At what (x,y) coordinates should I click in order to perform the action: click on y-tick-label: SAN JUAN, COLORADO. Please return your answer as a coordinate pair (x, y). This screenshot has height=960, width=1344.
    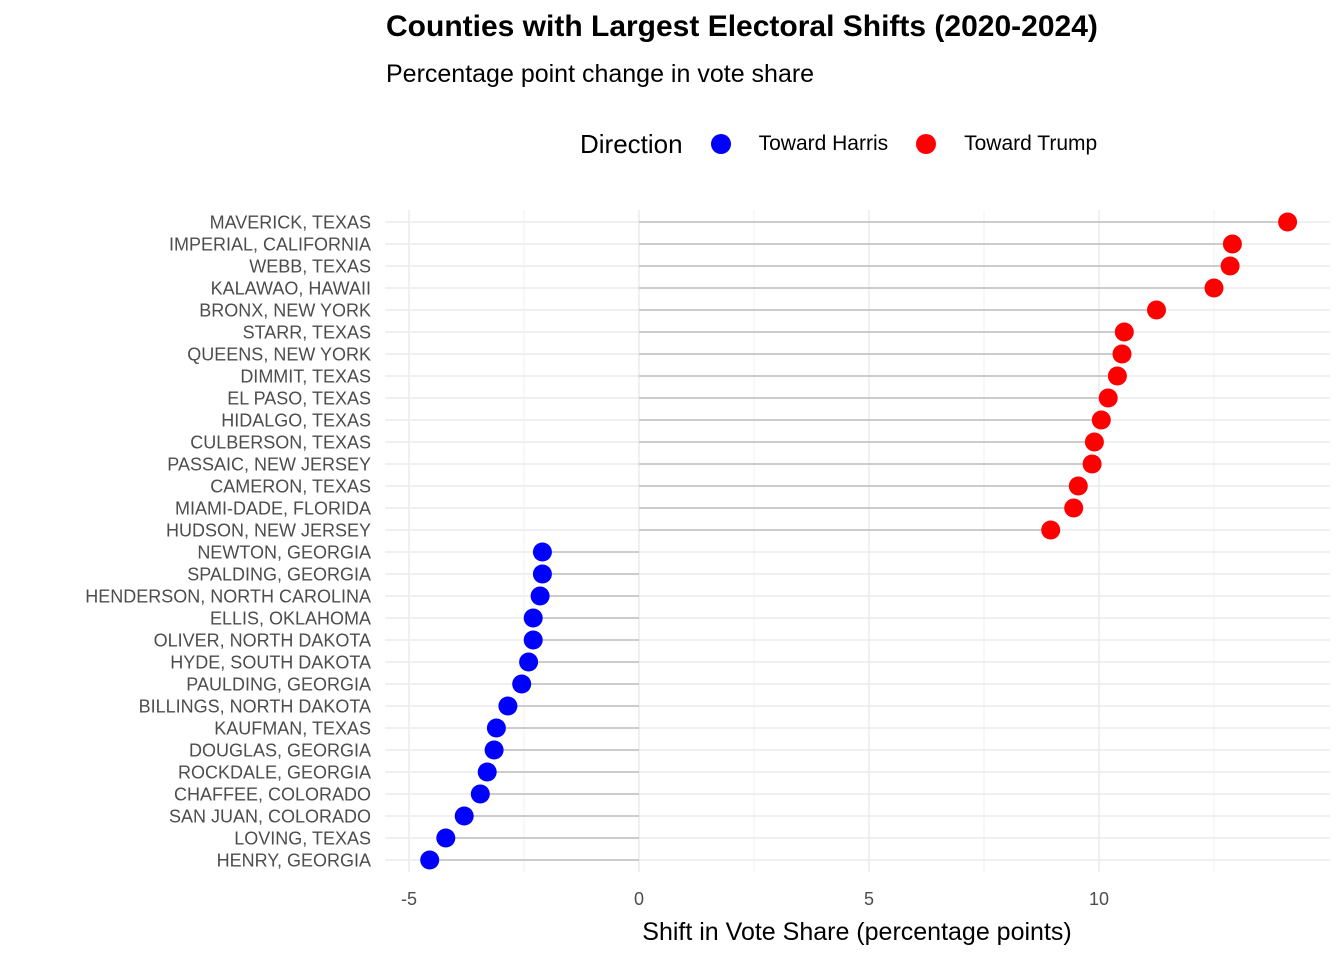
    Looking at the image, I should click on (270, 817).